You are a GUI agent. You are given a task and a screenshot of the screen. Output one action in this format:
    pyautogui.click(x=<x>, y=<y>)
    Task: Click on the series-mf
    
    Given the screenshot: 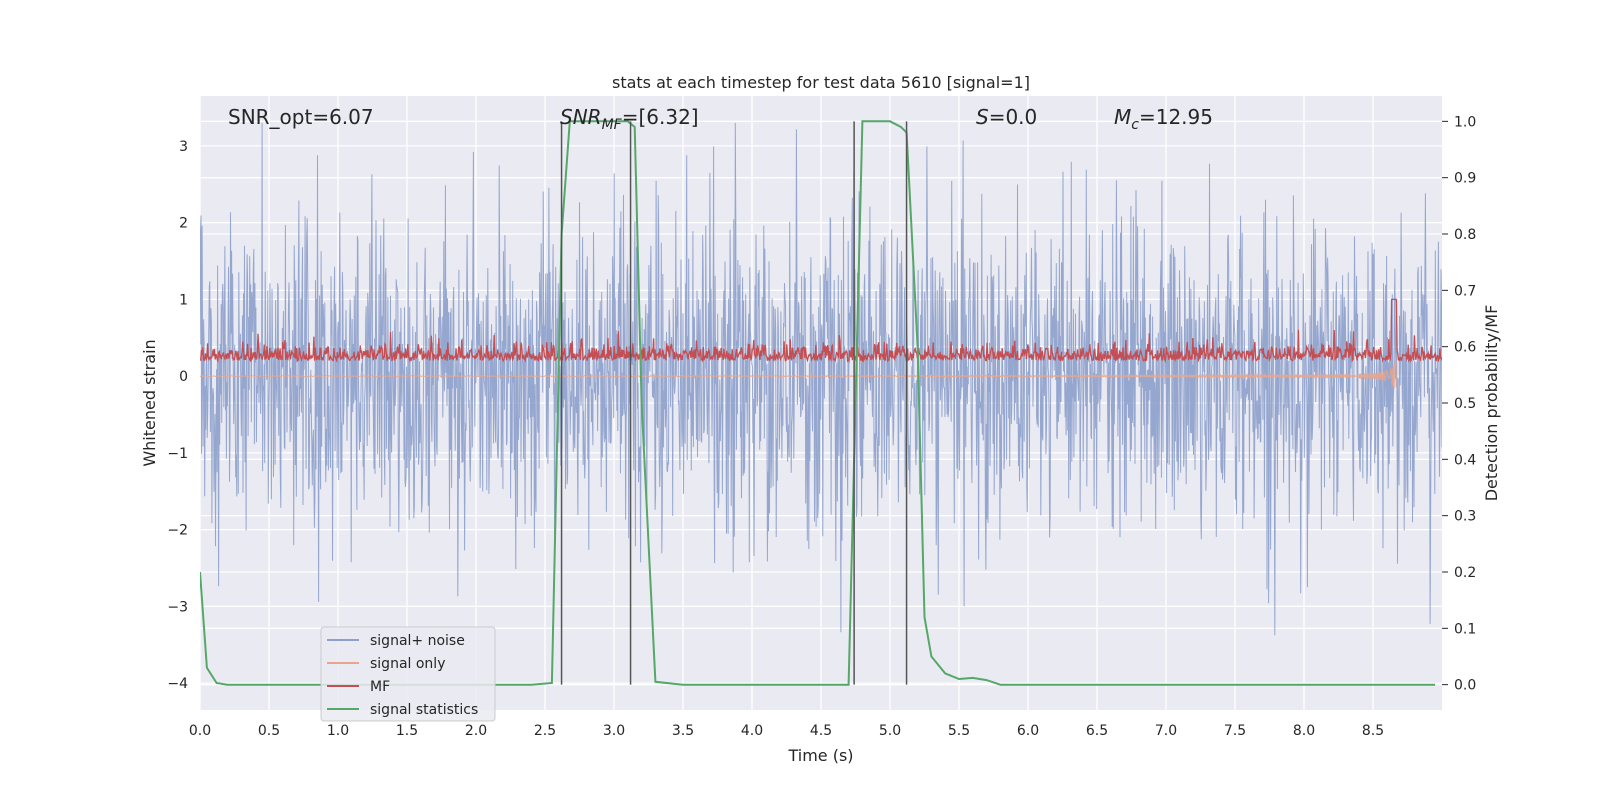 What is the action you would take?
    pyautogui.click(x=821, y=331)
    